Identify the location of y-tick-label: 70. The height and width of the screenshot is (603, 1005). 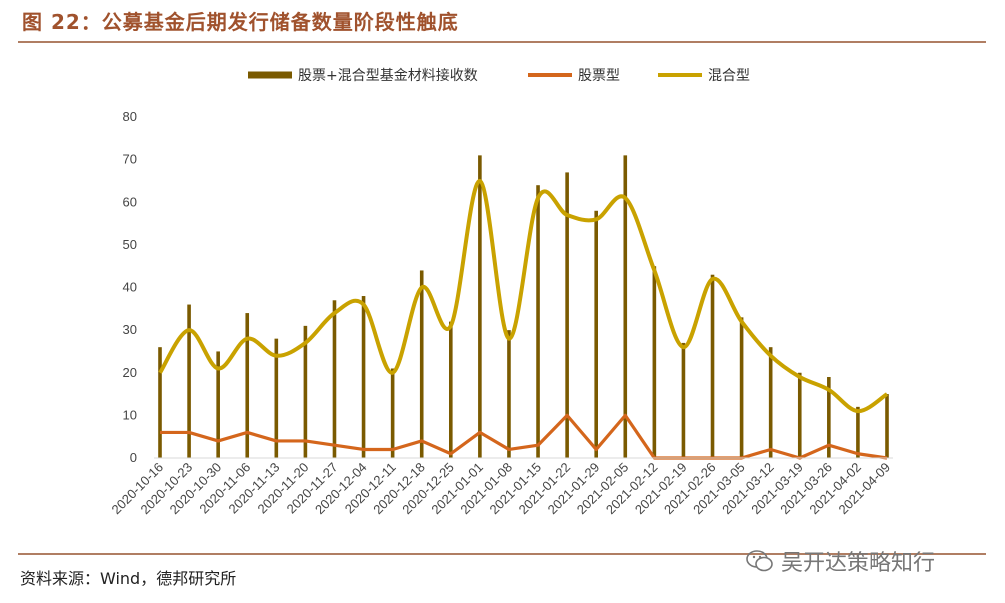
(130, 159).